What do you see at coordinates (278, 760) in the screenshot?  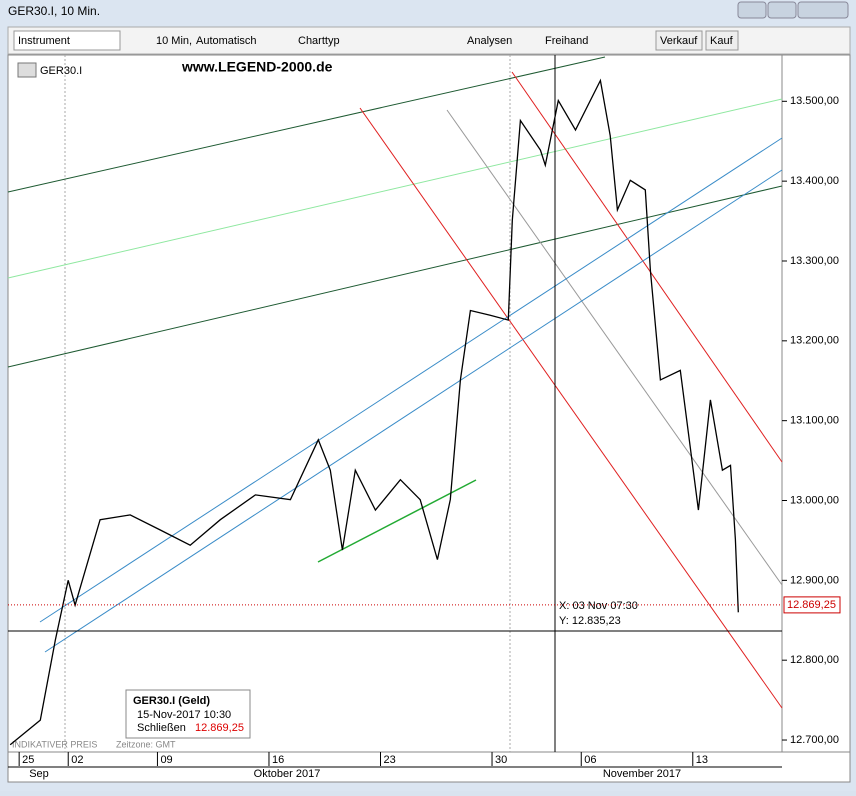 I see `x-tick-label: 16` at bounding box center [278, 760].